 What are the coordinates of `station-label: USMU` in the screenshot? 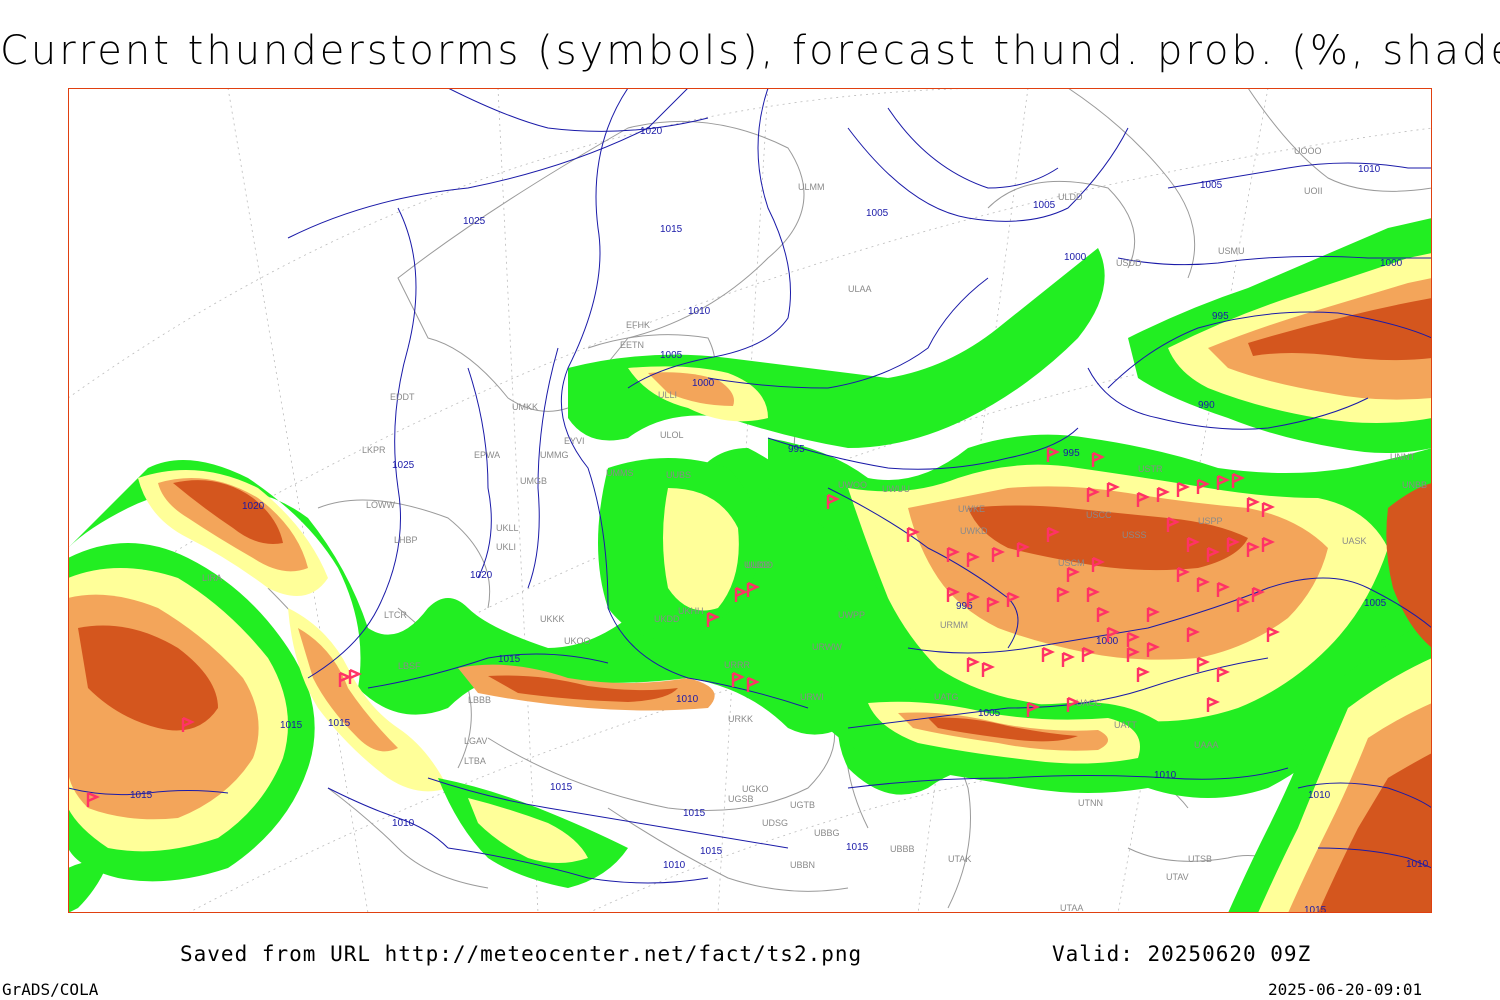 It's located at (1231, 251).